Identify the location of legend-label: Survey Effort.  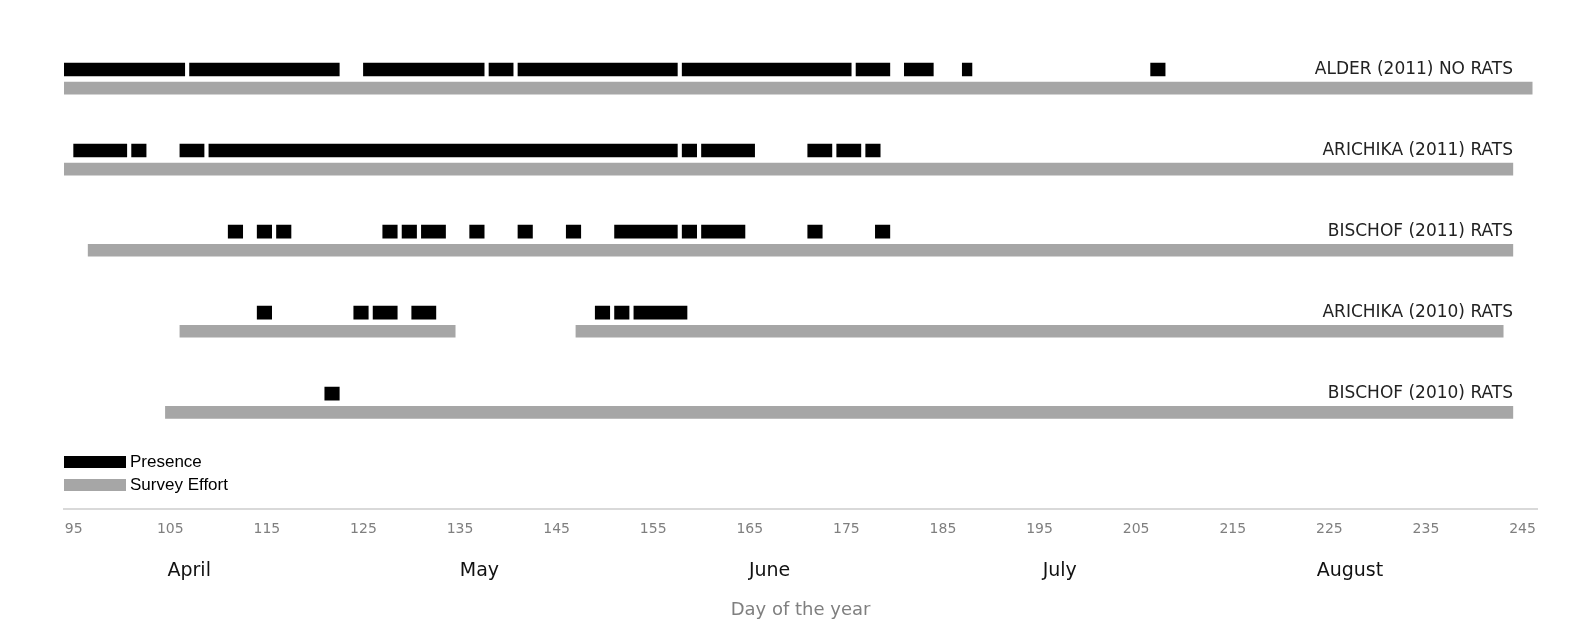
(179, 485).